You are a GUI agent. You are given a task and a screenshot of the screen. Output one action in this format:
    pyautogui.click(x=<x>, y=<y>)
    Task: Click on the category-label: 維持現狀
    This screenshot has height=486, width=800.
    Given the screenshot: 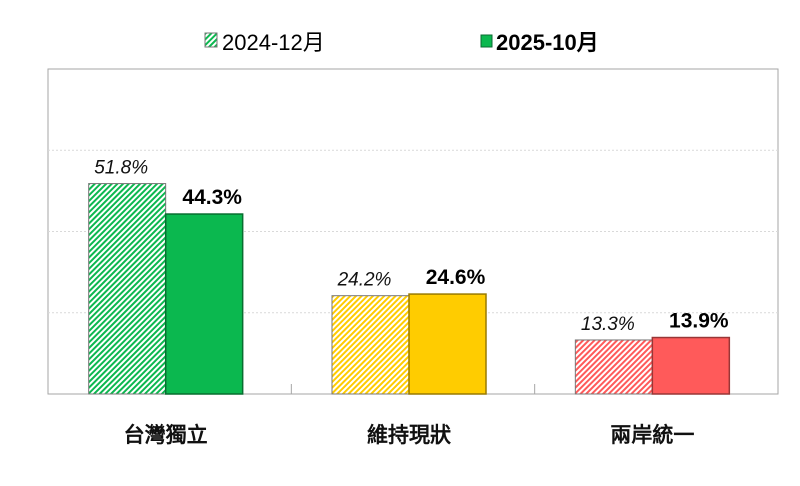 What is the action you would take?
    pyautogui.click(x=409, y=435)
    